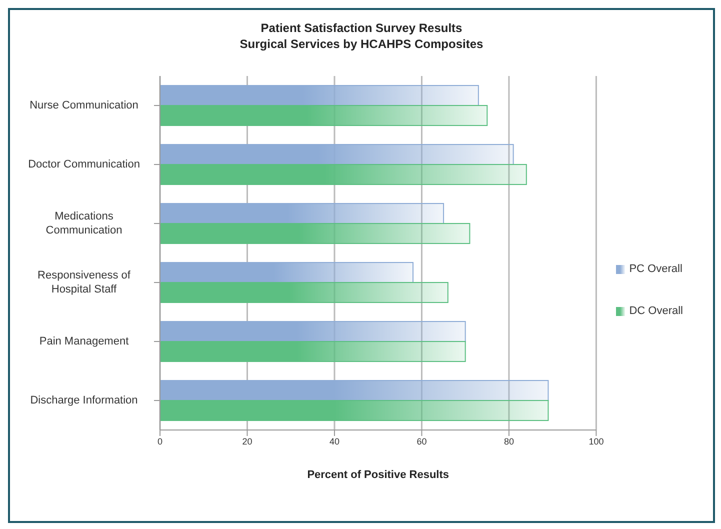 Image resolution: width=721 pixels, height=529 pixels. What do you see at coordinates (509, 441) in the screenshot?
I see `x-tick-label: 80` at bounding box center [509, 441].